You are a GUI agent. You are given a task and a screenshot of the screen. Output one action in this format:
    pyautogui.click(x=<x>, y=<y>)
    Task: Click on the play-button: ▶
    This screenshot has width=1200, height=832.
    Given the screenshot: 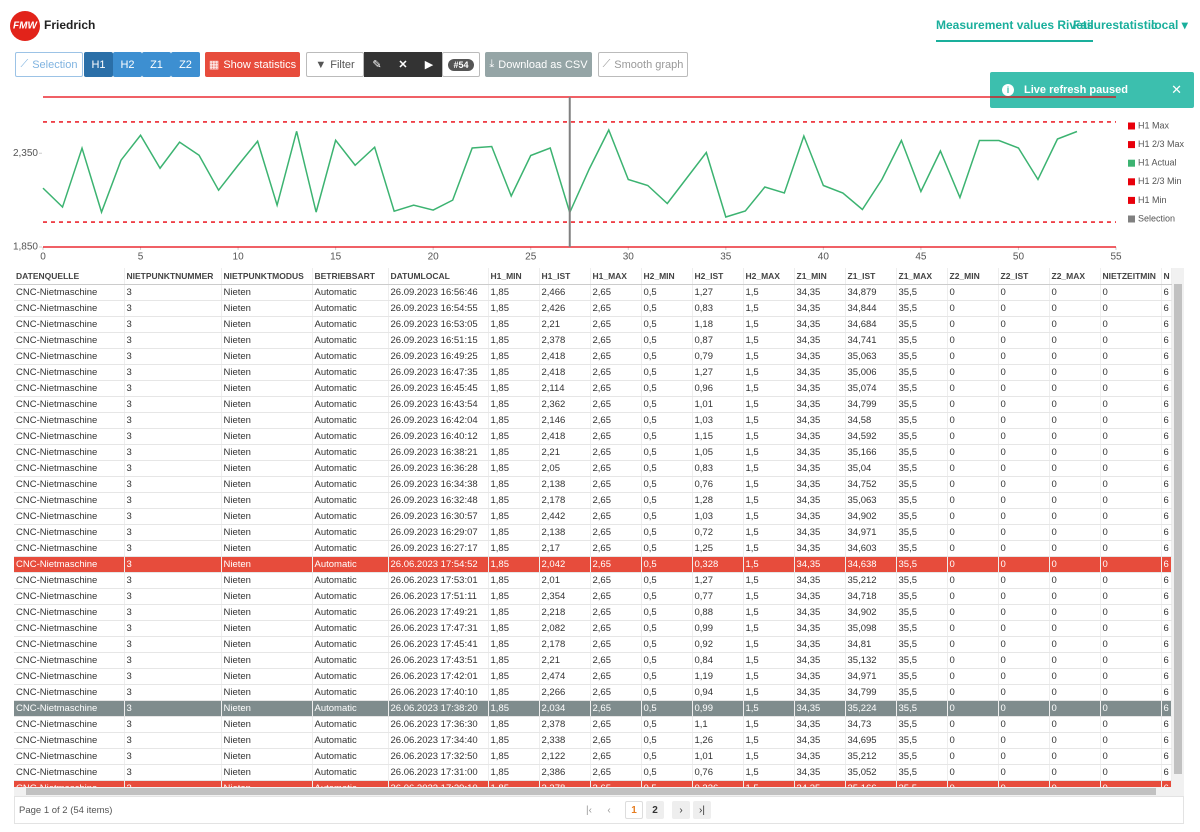 What is the action you would take?
    pyautogui.click(x=429, y=64)
    